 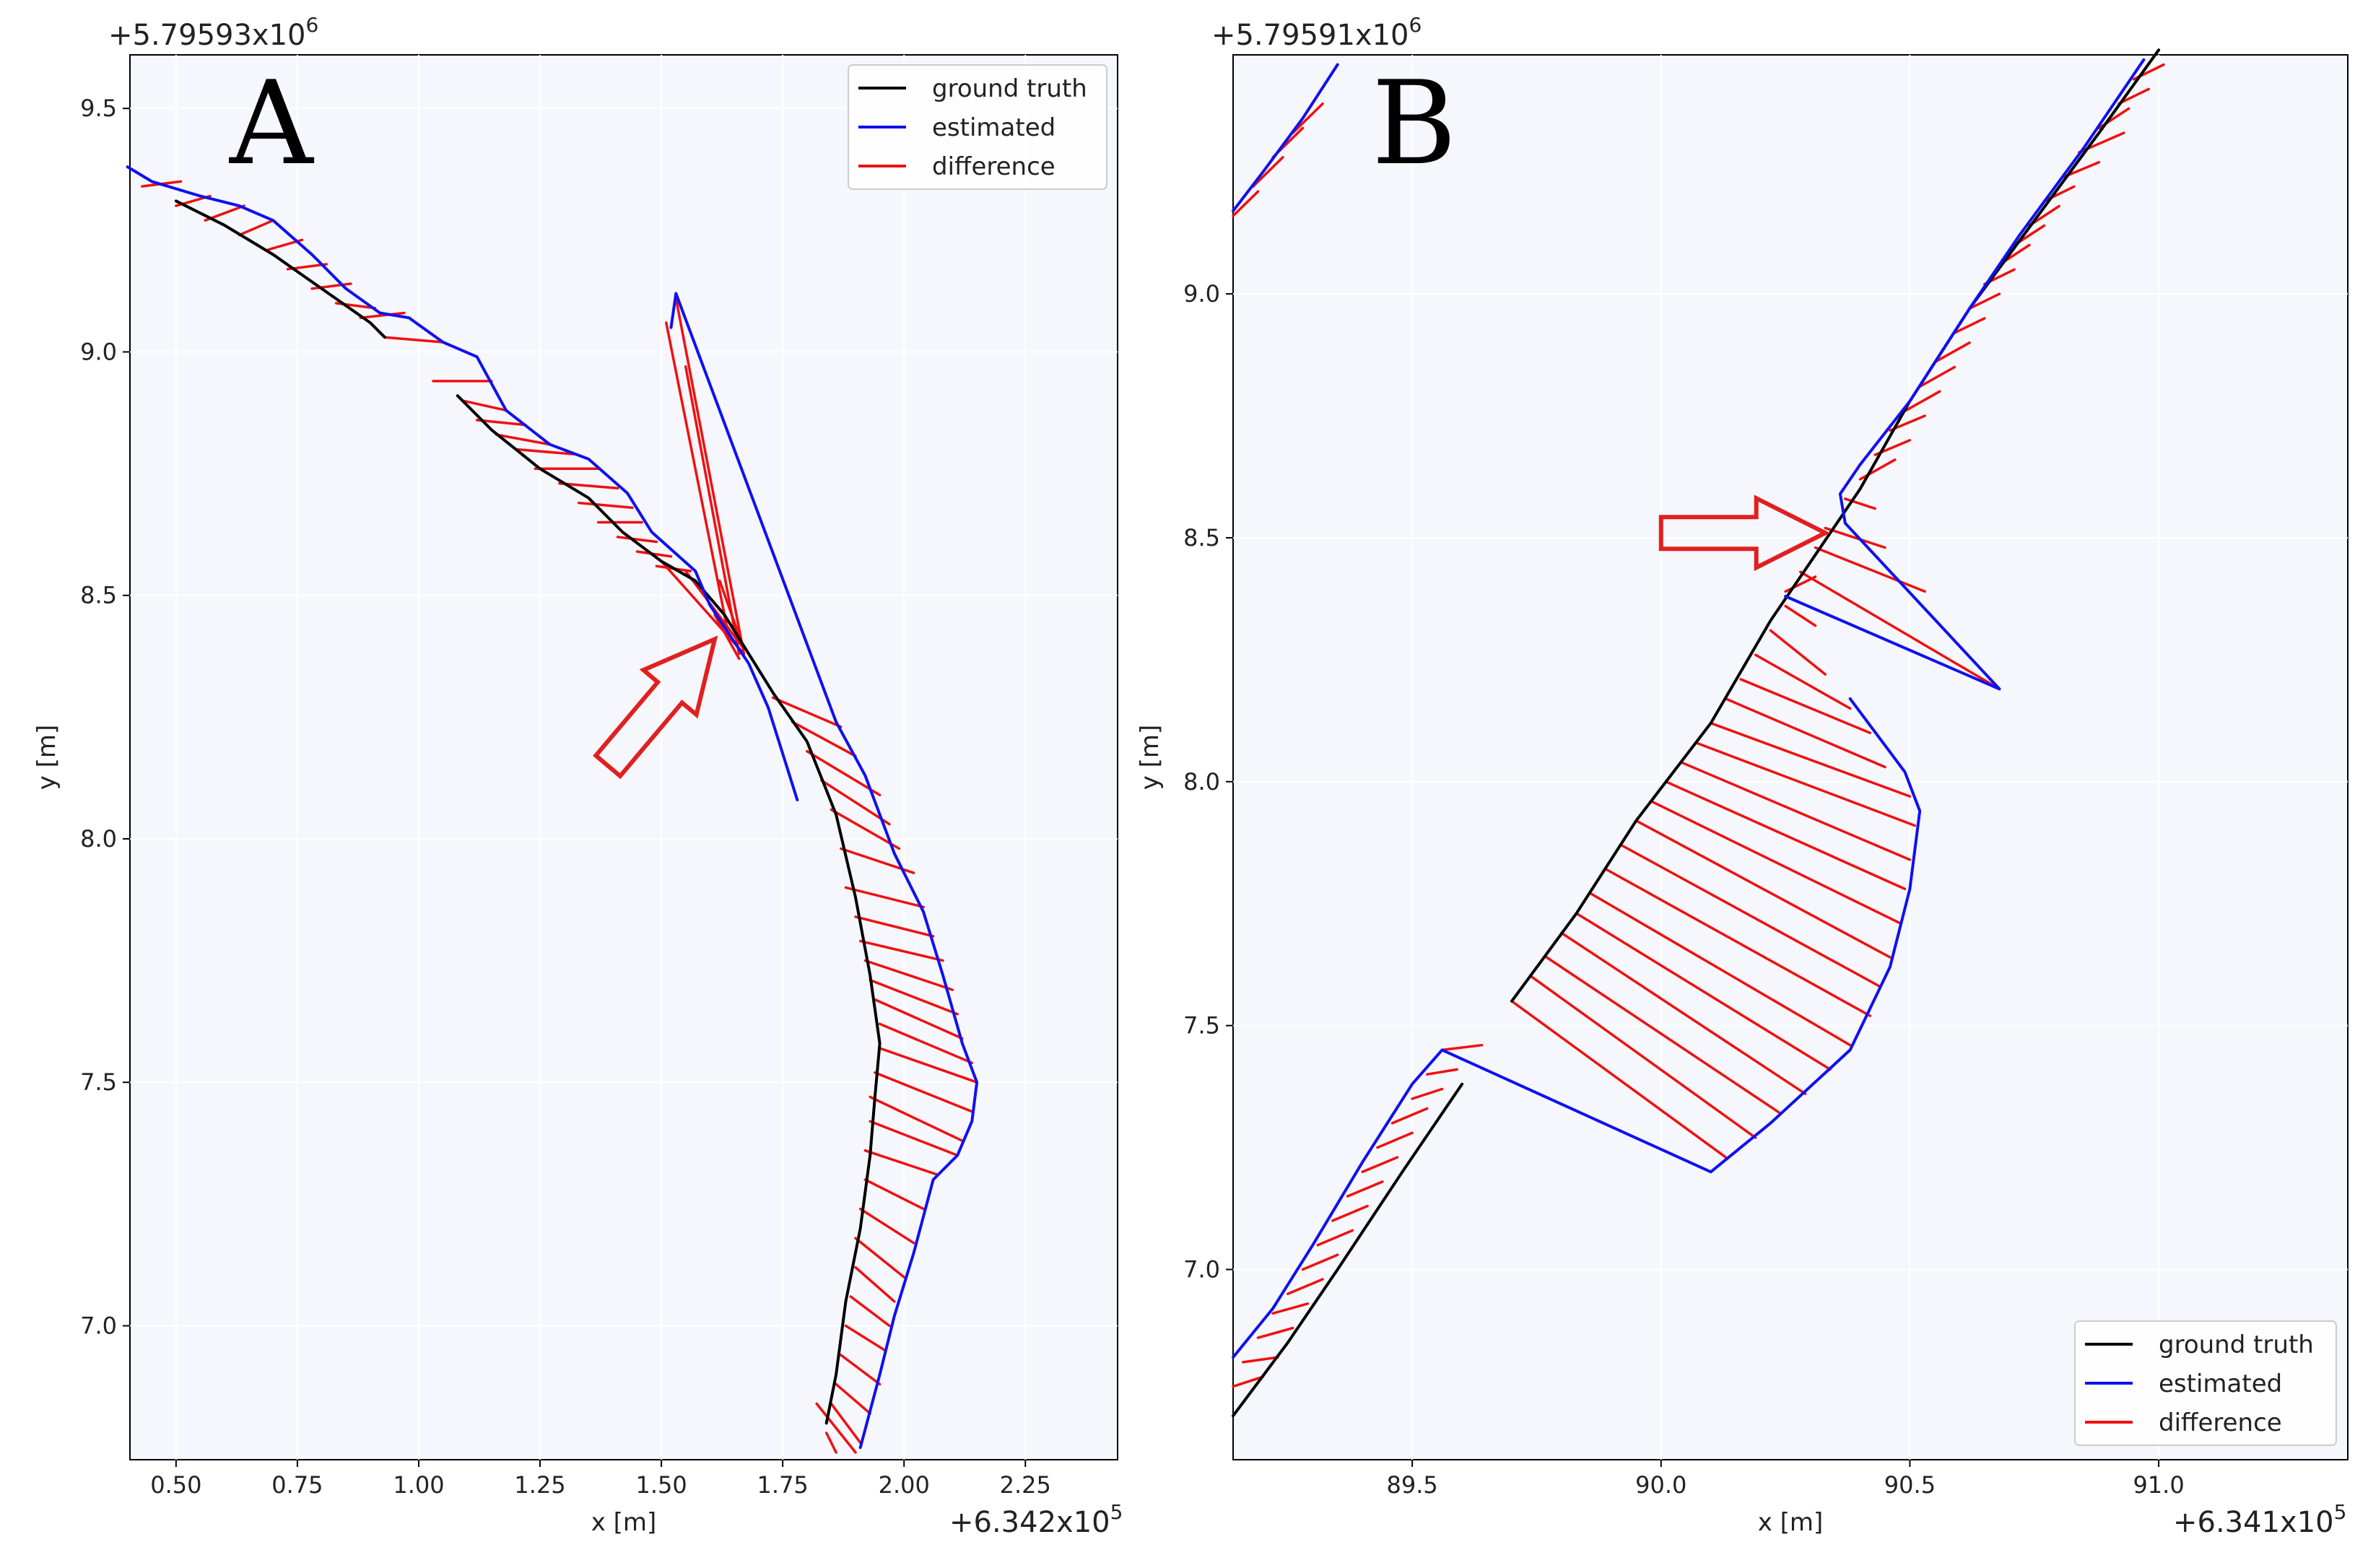 I want to click on legend-label-ground-truth: ground truth, so click(x=1009, y=88).